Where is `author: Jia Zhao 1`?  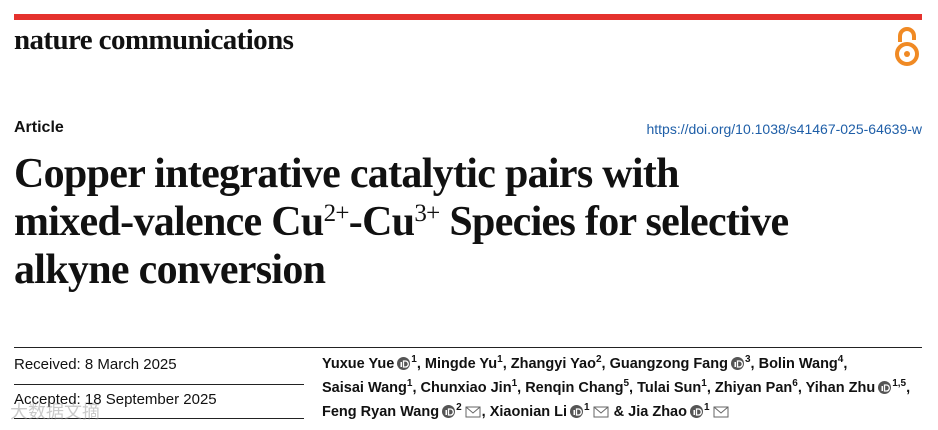 author: Jia Zhao 1 is located at coordinates (678, 411).